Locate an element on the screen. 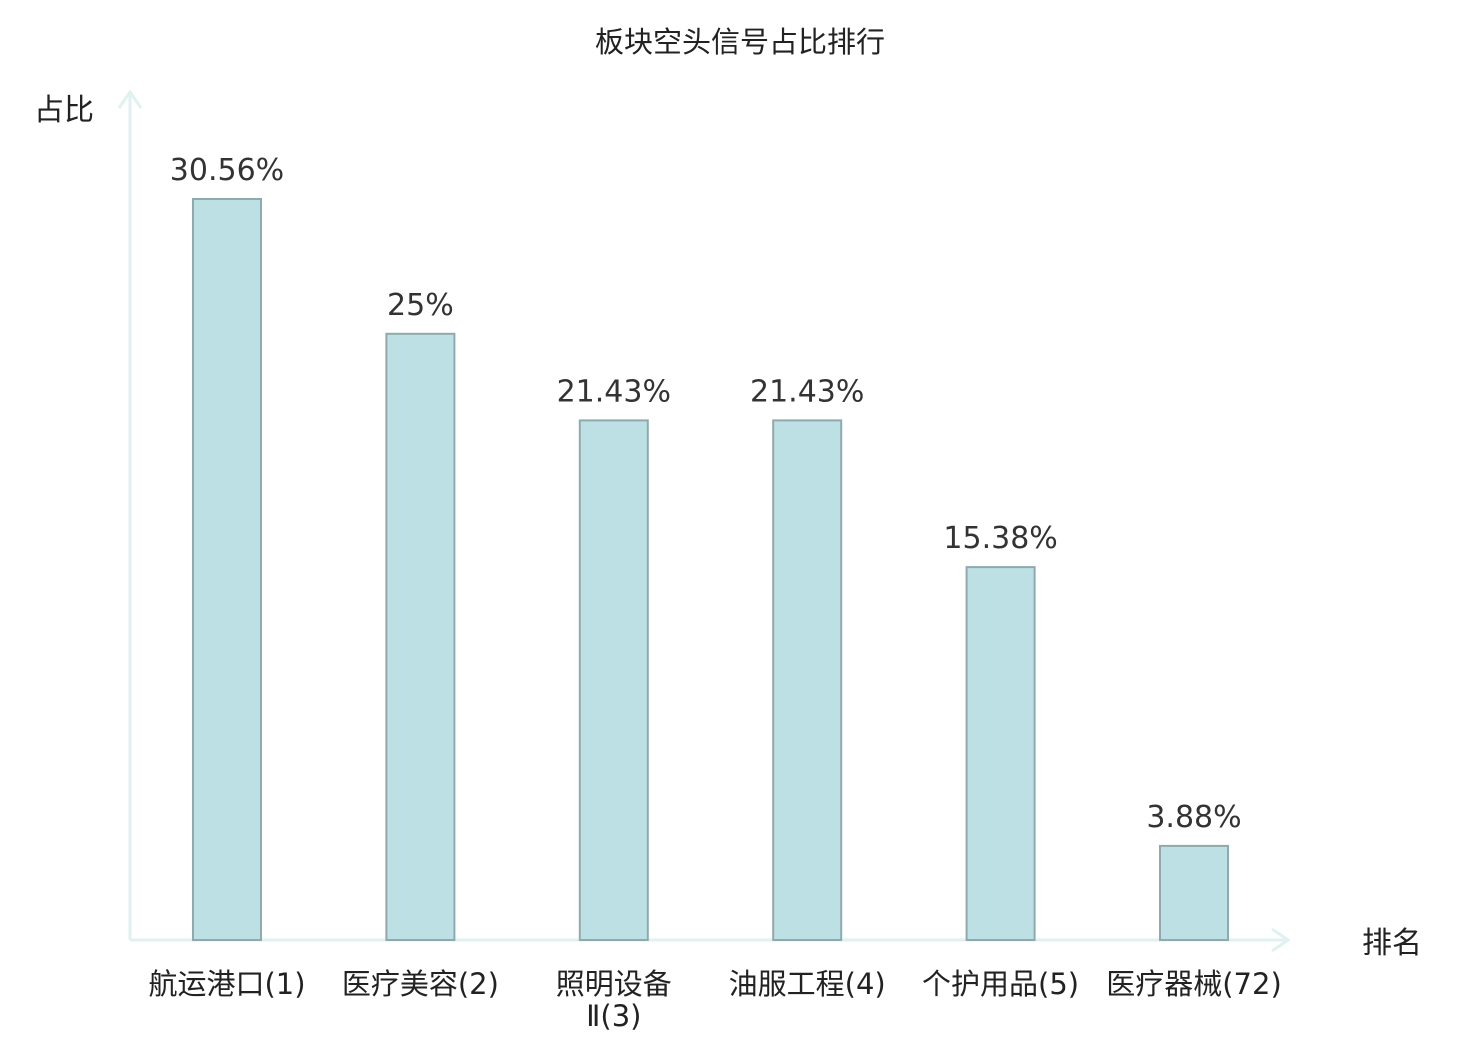 The height and width of the screenshot is (1040, 1480). x-tick-label-4: 油服工程(4) is located at coordinates (807, 984).